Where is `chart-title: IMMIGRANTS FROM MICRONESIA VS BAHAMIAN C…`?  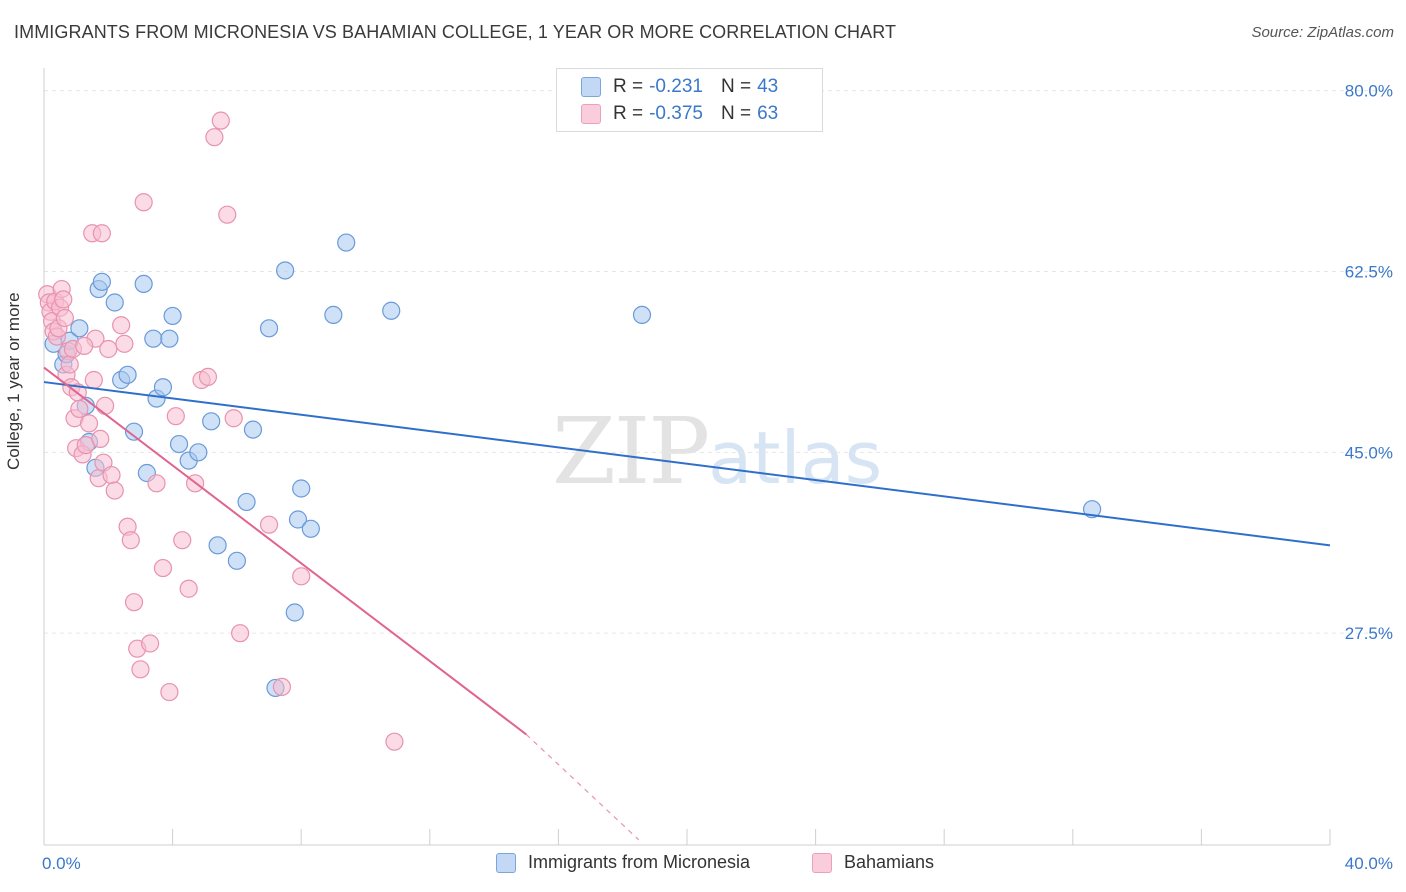
chart-title: IMMIGRANTS FROM MICRONESIA VS BAHAMIAN C… is located at coordinates (455, 32).